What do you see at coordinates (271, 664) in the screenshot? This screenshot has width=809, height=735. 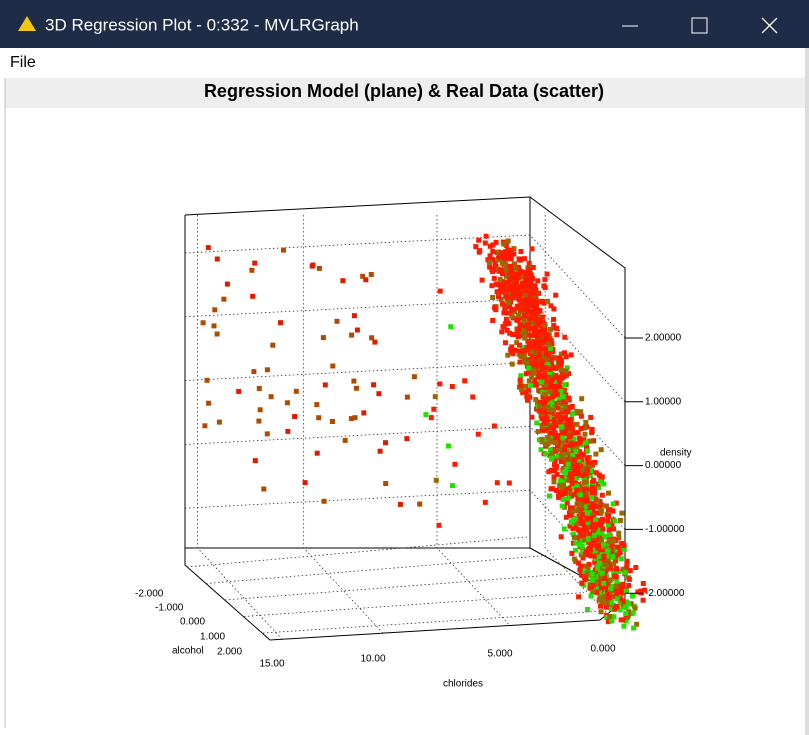 I see `y-tick-label: 15.00` at bounding box center [271, 664].